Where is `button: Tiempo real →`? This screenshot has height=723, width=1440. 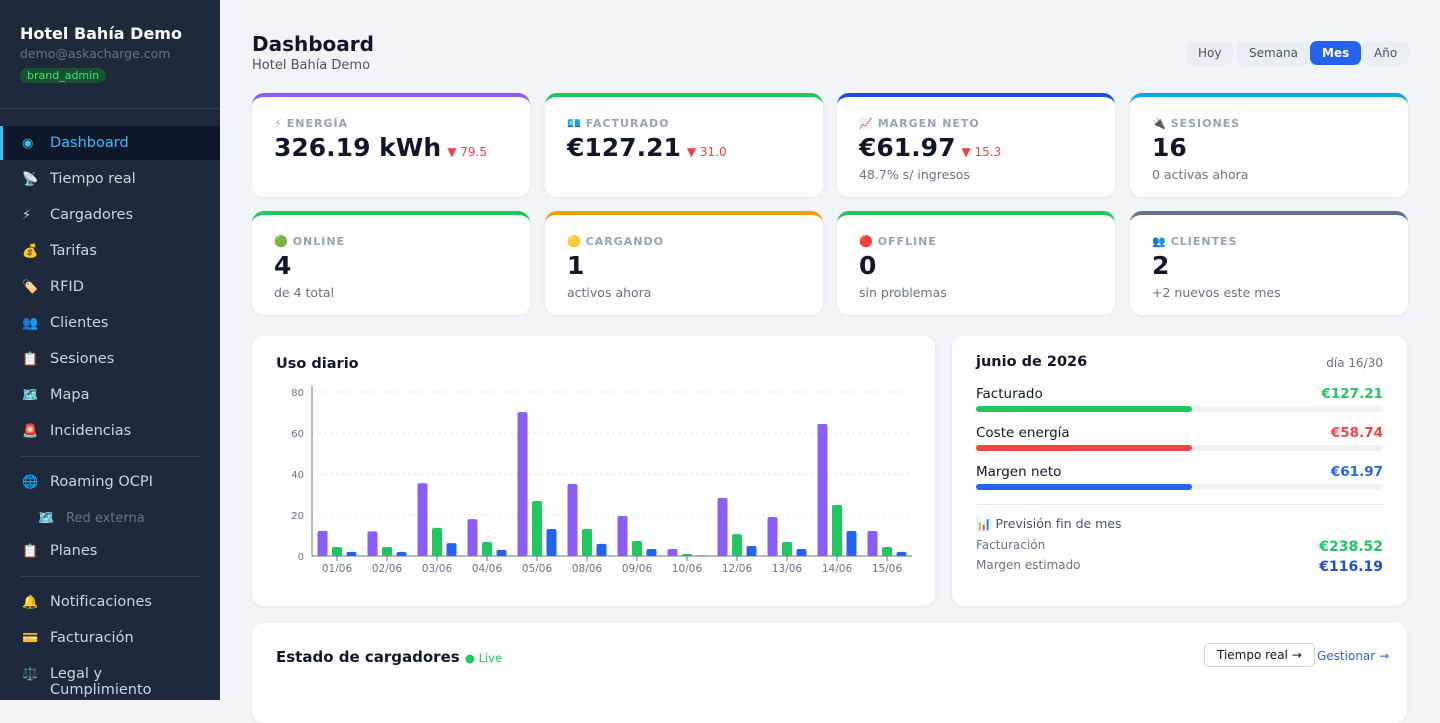
button: Tiempo real → is located at coordinates (1259, 655).